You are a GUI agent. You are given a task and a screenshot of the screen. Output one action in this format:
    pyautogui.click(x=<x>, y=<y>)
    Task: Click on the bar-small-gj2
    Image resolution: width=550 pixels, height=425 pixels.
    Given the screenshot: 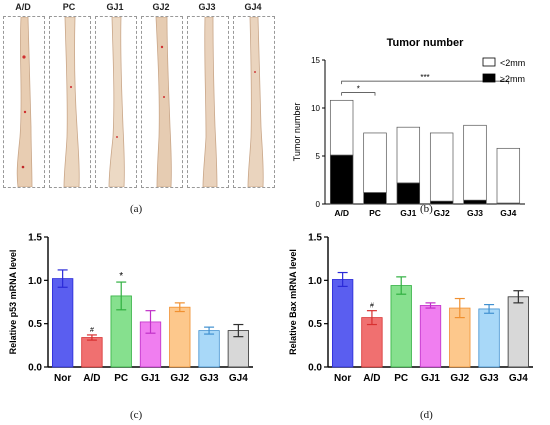 What is the action you would take?
    pyautogui.click(x=441, y=167)
    